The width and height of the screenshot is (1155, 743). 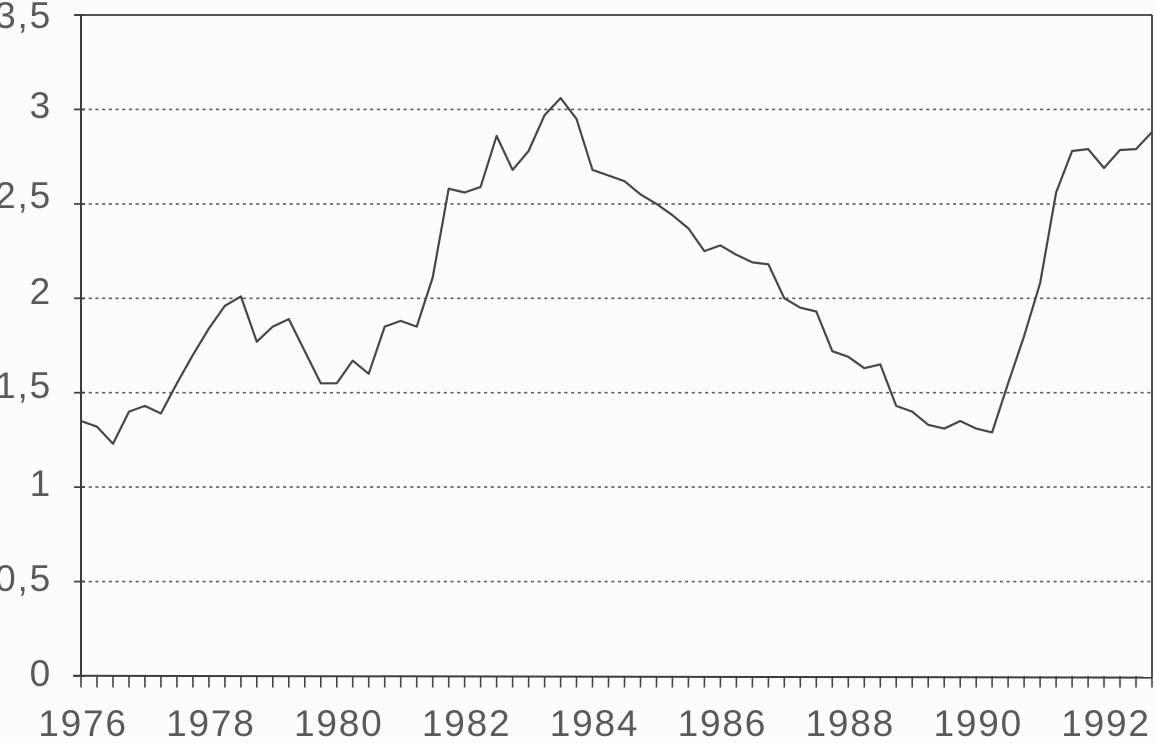 I want to click on svg-text: 1976, so click(x=83, y=720).